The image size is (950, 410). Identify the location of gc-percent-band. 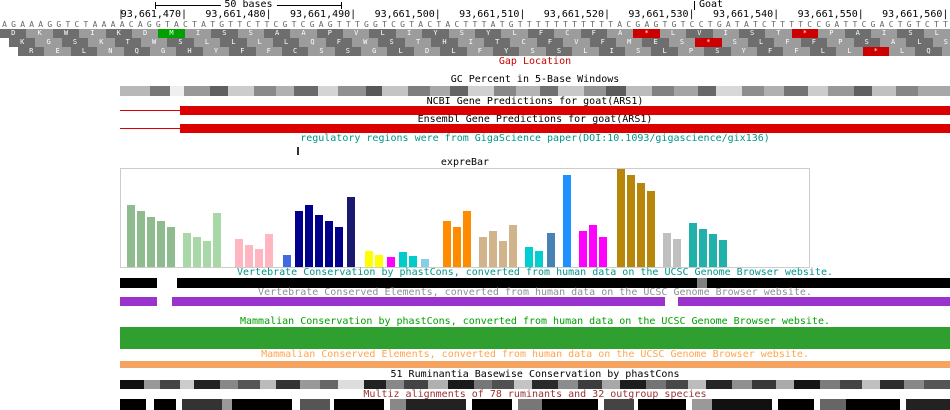
(535, 91).